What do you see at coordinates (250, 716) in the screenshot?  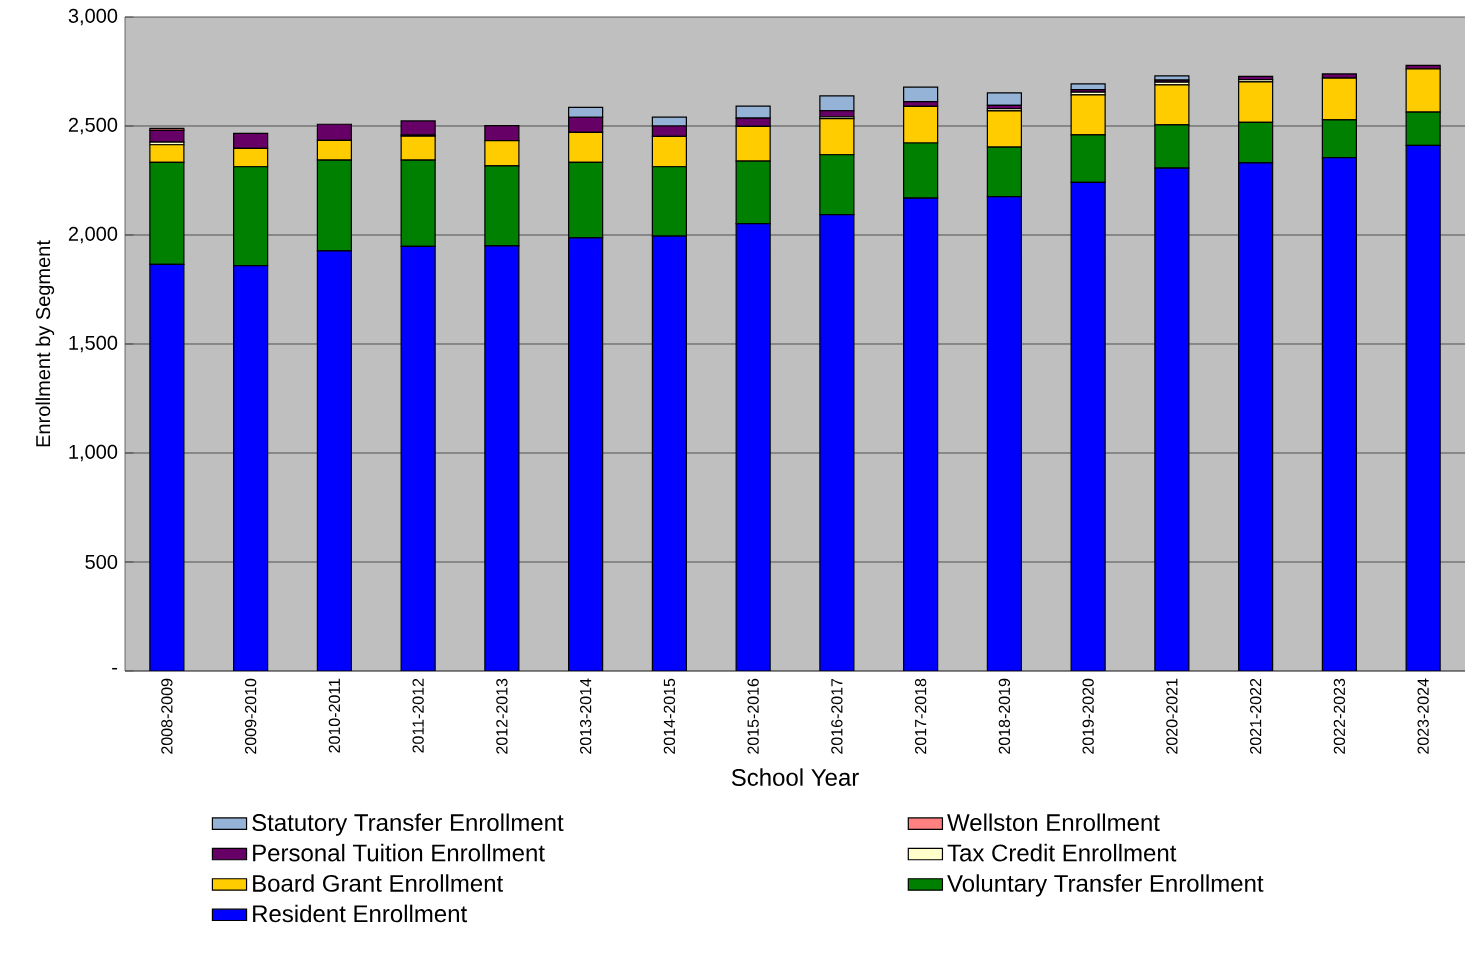 I see `x-tick-label: 2009-2010` at bounding box center [250, 716].